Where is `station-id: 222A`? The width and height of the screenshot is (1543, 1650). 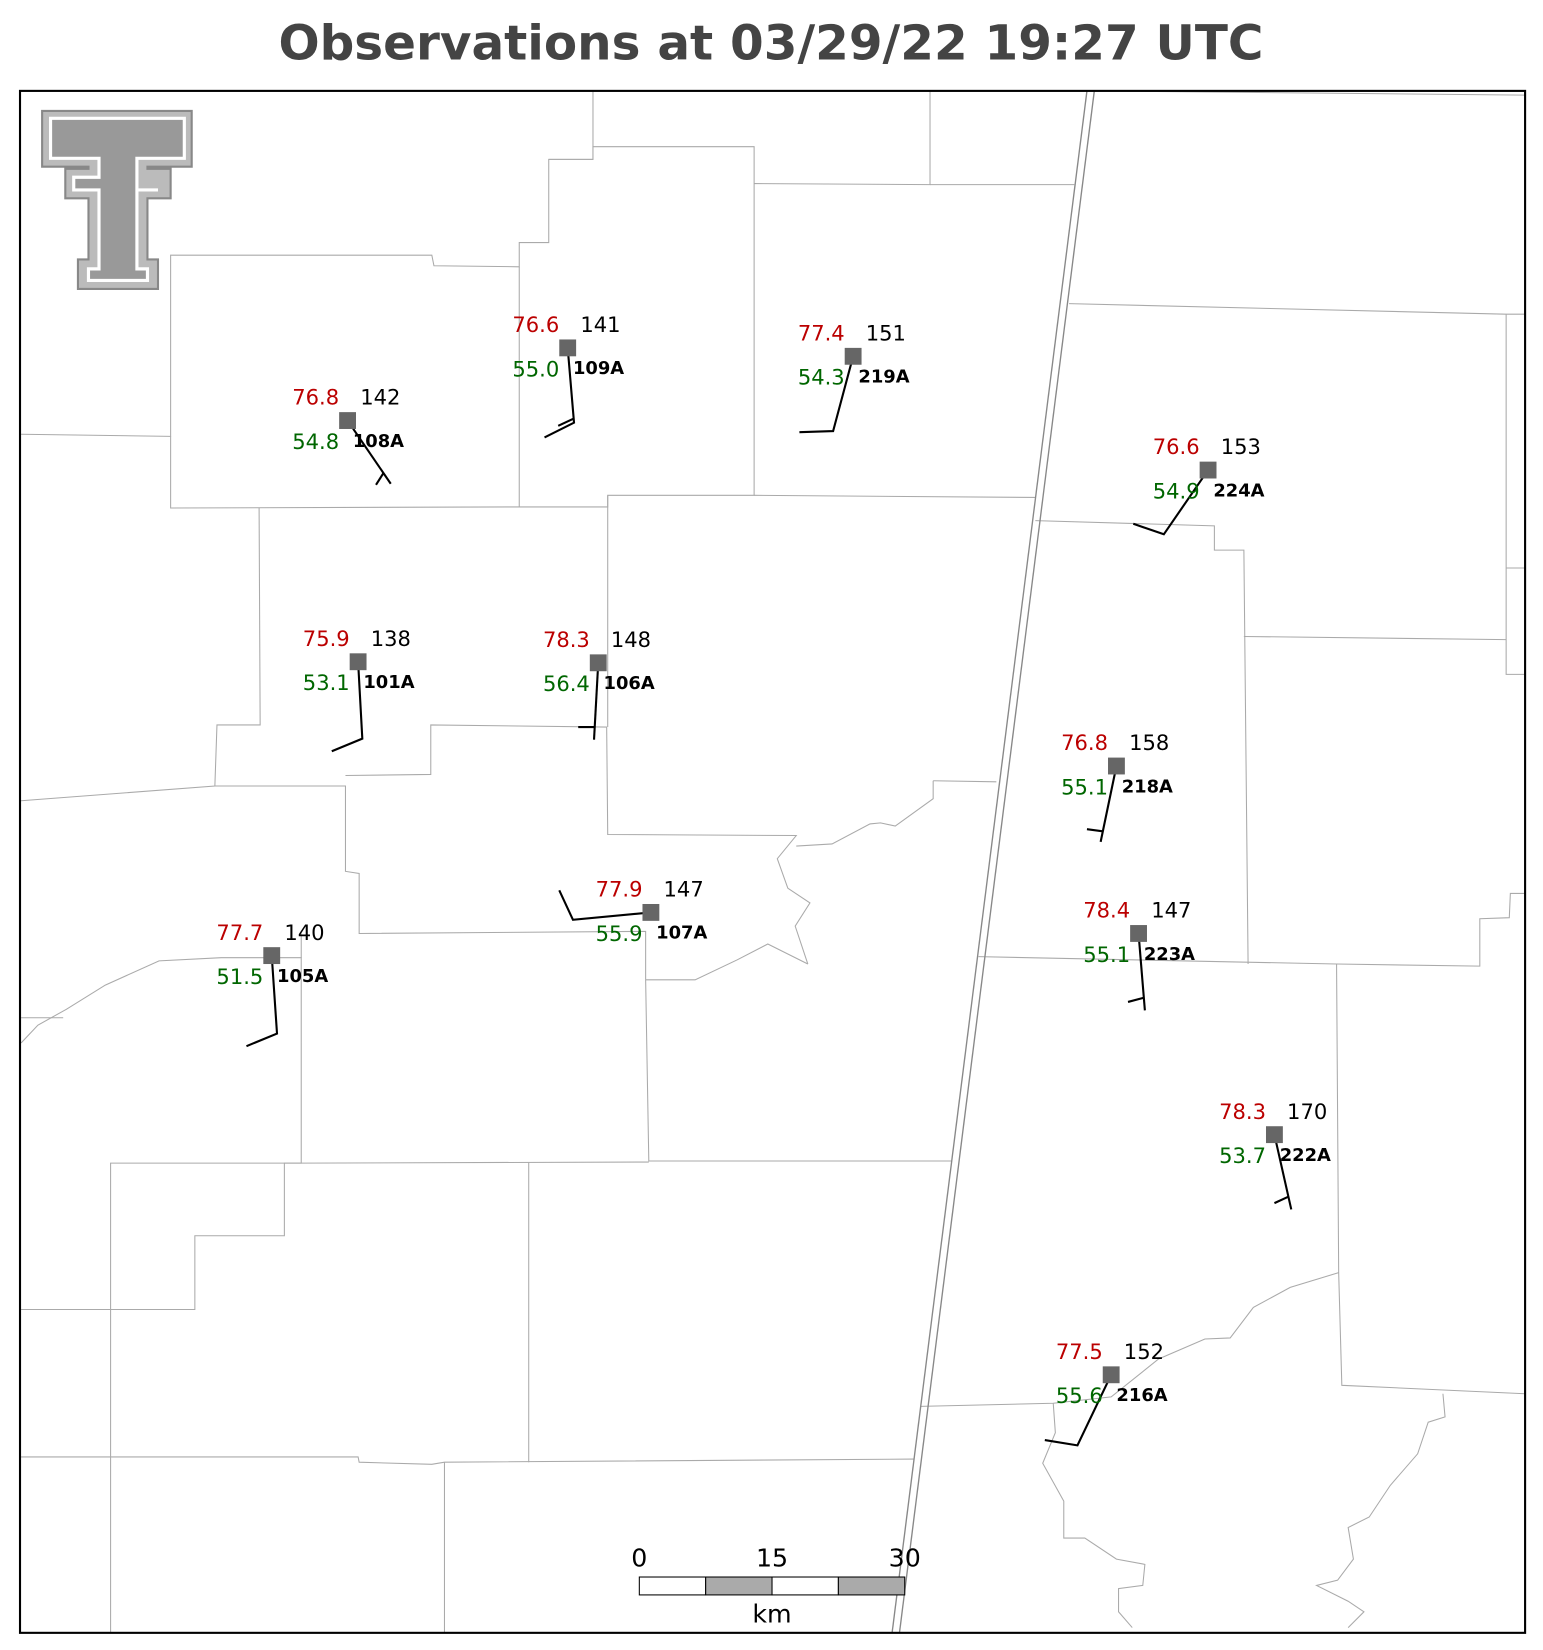
station-id: 222A is located at coordinates (1305, 1155).